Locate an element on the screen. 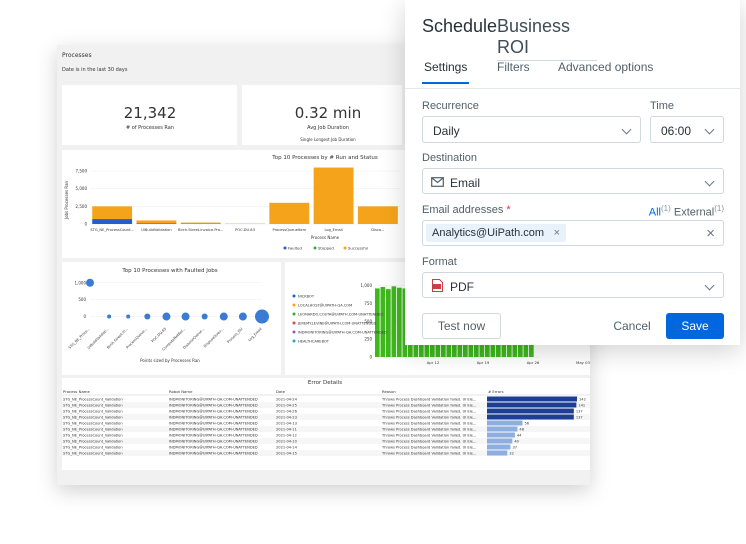 This screenshot has width=746, height=544. error-count: 48 is located at coordinates (521, 430).